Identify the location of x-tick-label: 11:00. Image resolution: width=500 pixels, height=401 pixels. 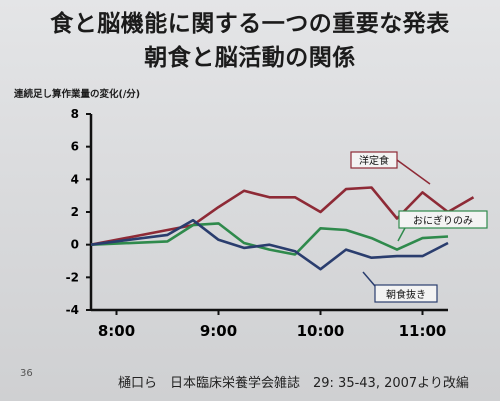
(423, 331).